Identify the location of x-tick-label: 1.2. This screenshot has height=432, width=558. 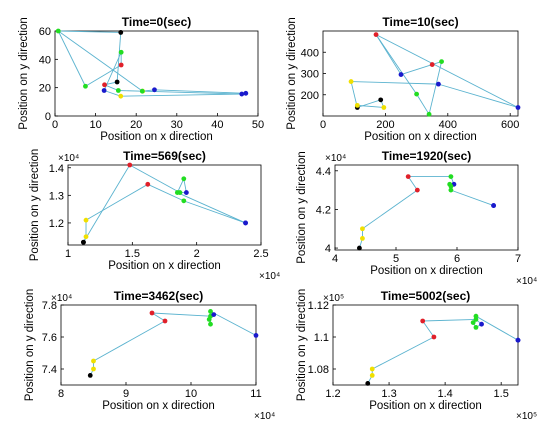
(332, 394).